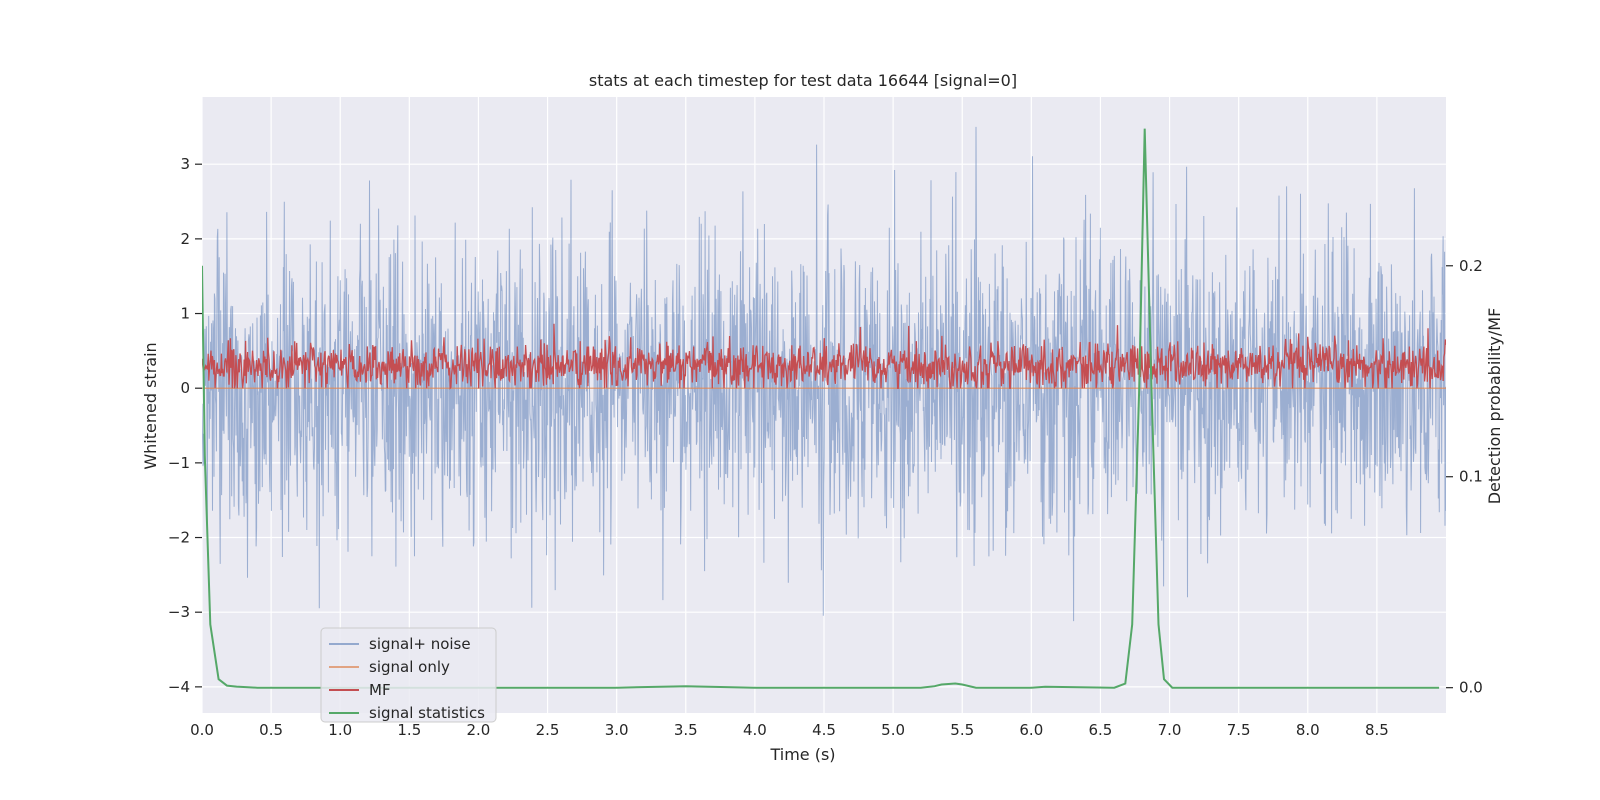 This screenshot has width=1600, height=800. What do you see at coordinates (179, 463) in the screenshot?
I see `y-tick-label: −1` at bounding box center [179, 463].